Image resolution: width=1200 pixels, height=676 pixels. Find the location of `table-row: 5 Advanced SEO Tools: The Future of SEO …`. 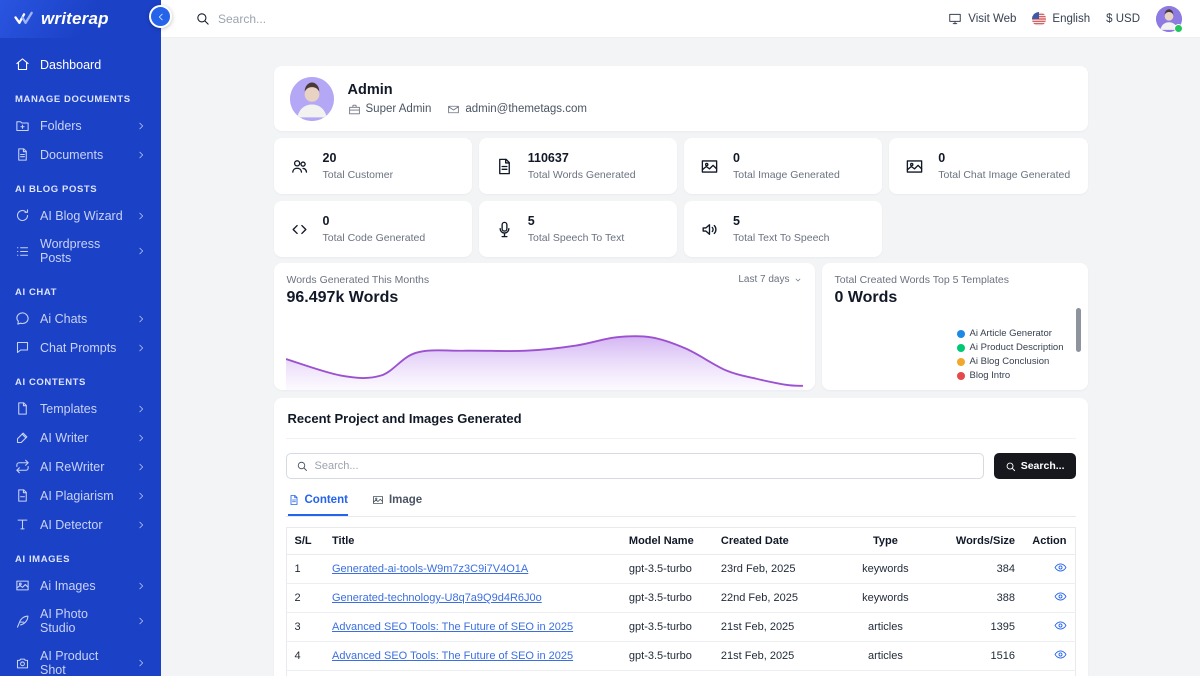

table-row: 5 Advanced SEO Tools: The Future of SEO … is located at coordinates (680, 673).